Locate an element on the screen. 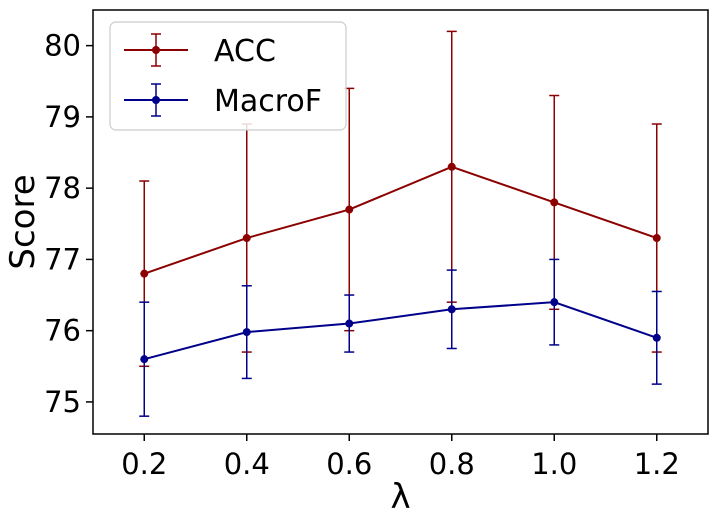  y-tick-label: 78 is located at coordinates (62, 188).